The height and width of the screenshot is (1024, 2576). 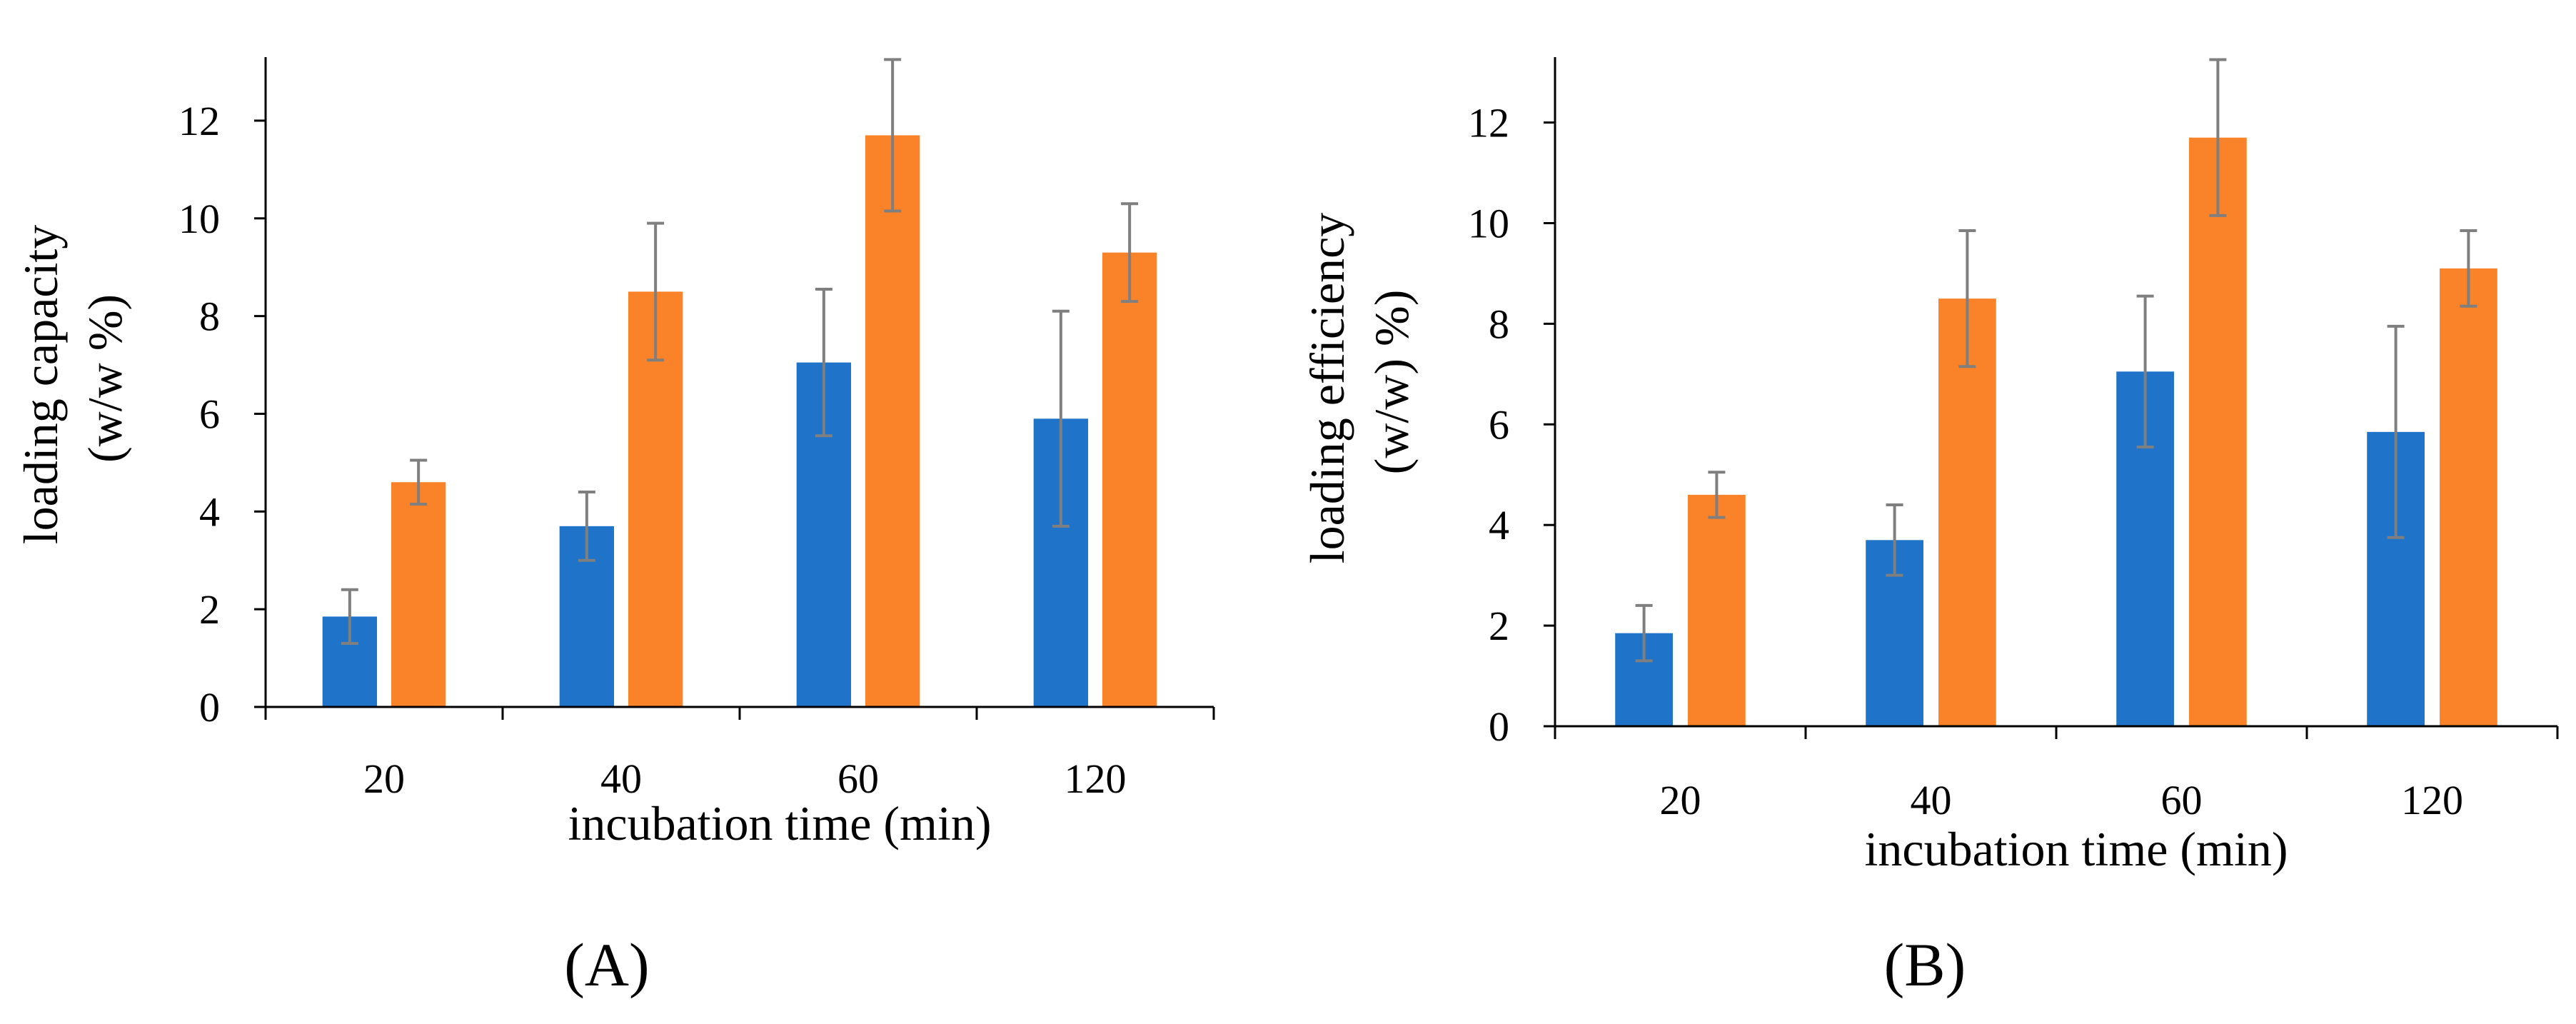 I want to click on chart-b-y-ticks: 0 2 4 6 8 10 12, so click(x=1511, y=425).